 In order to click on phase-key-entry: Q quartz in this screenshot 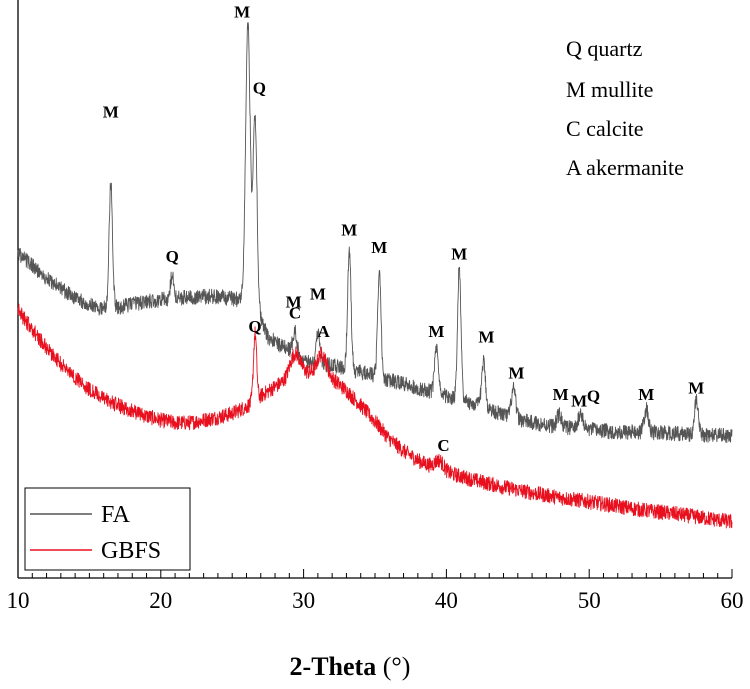, I will do `click(604, 48)`.